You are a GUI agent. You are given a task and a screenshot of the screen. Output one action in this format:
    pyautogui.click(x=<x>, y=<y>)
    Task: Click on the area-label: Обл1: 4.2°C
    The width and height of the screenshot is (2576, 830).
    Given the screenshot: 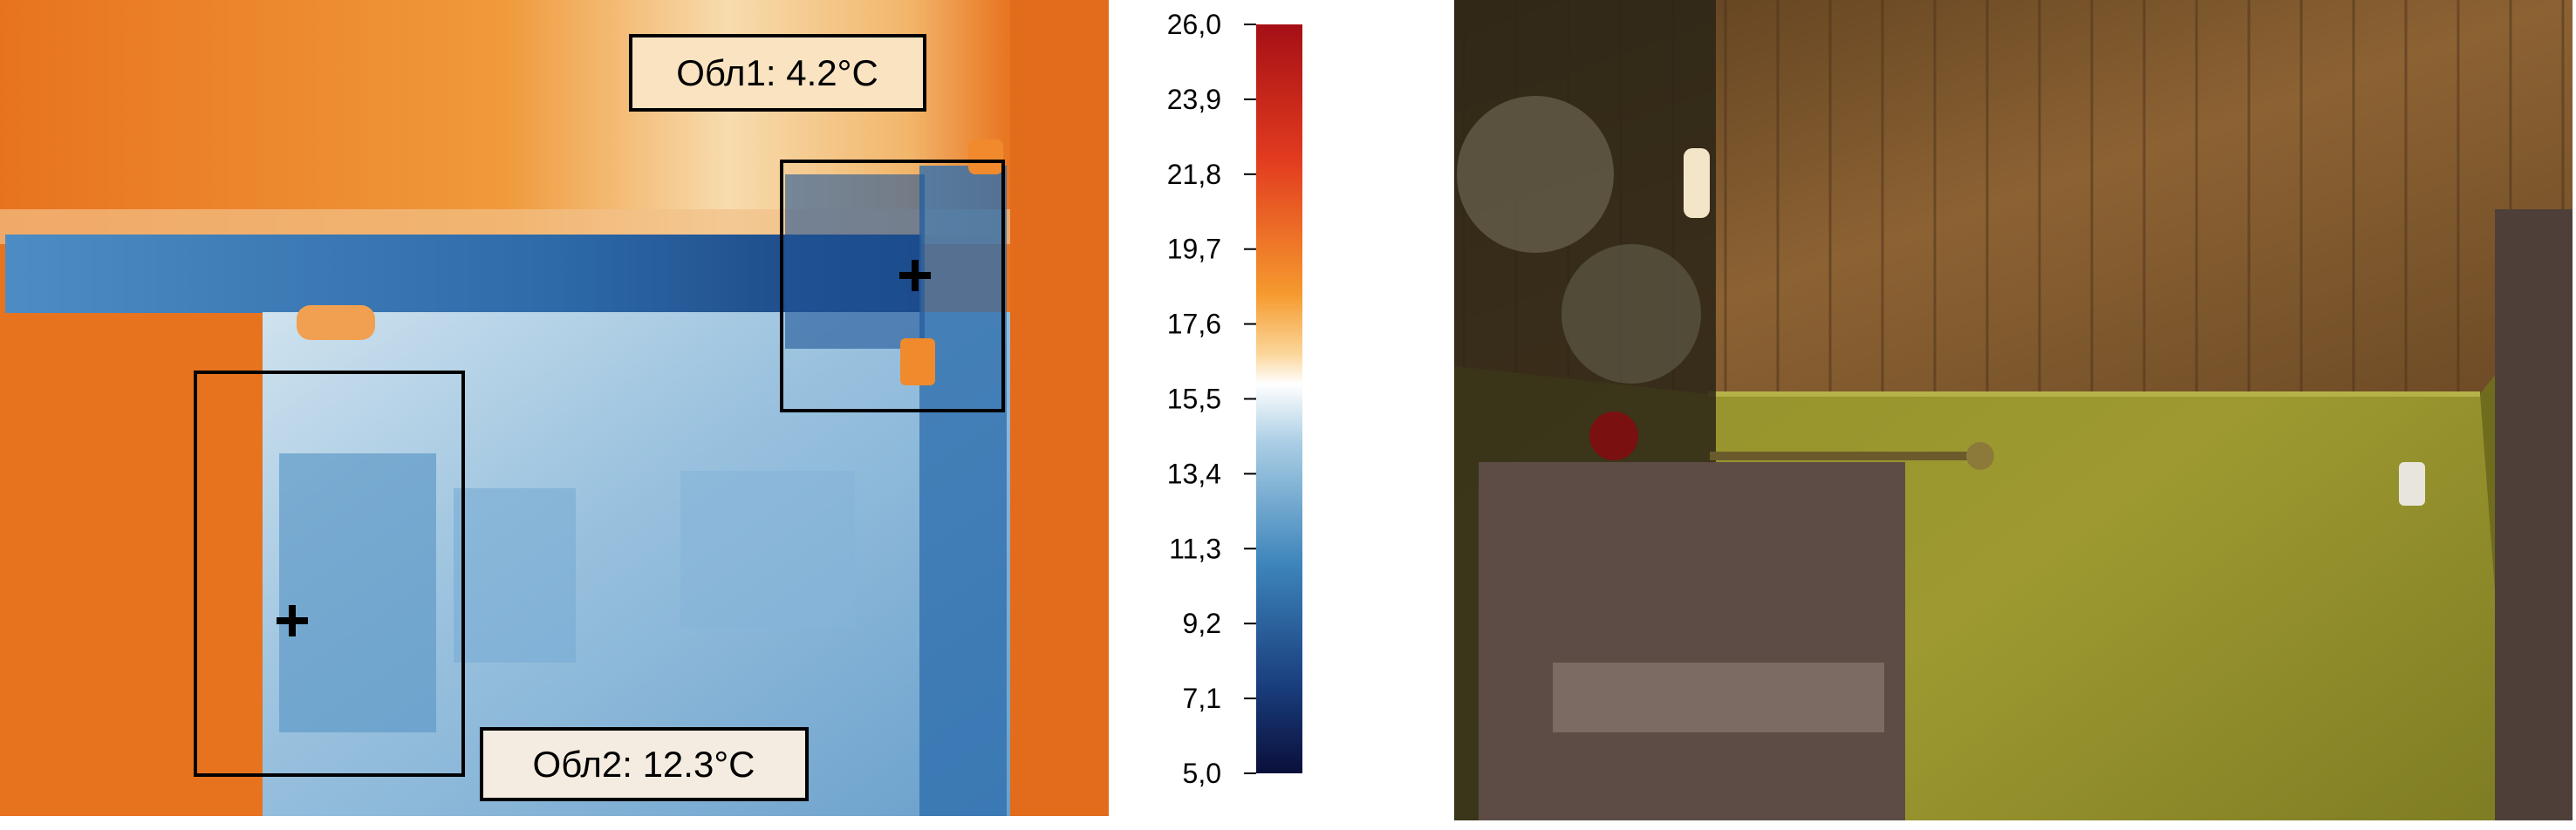 What is the action you would take?
    pyautogui.click(x=777, y=72)
    